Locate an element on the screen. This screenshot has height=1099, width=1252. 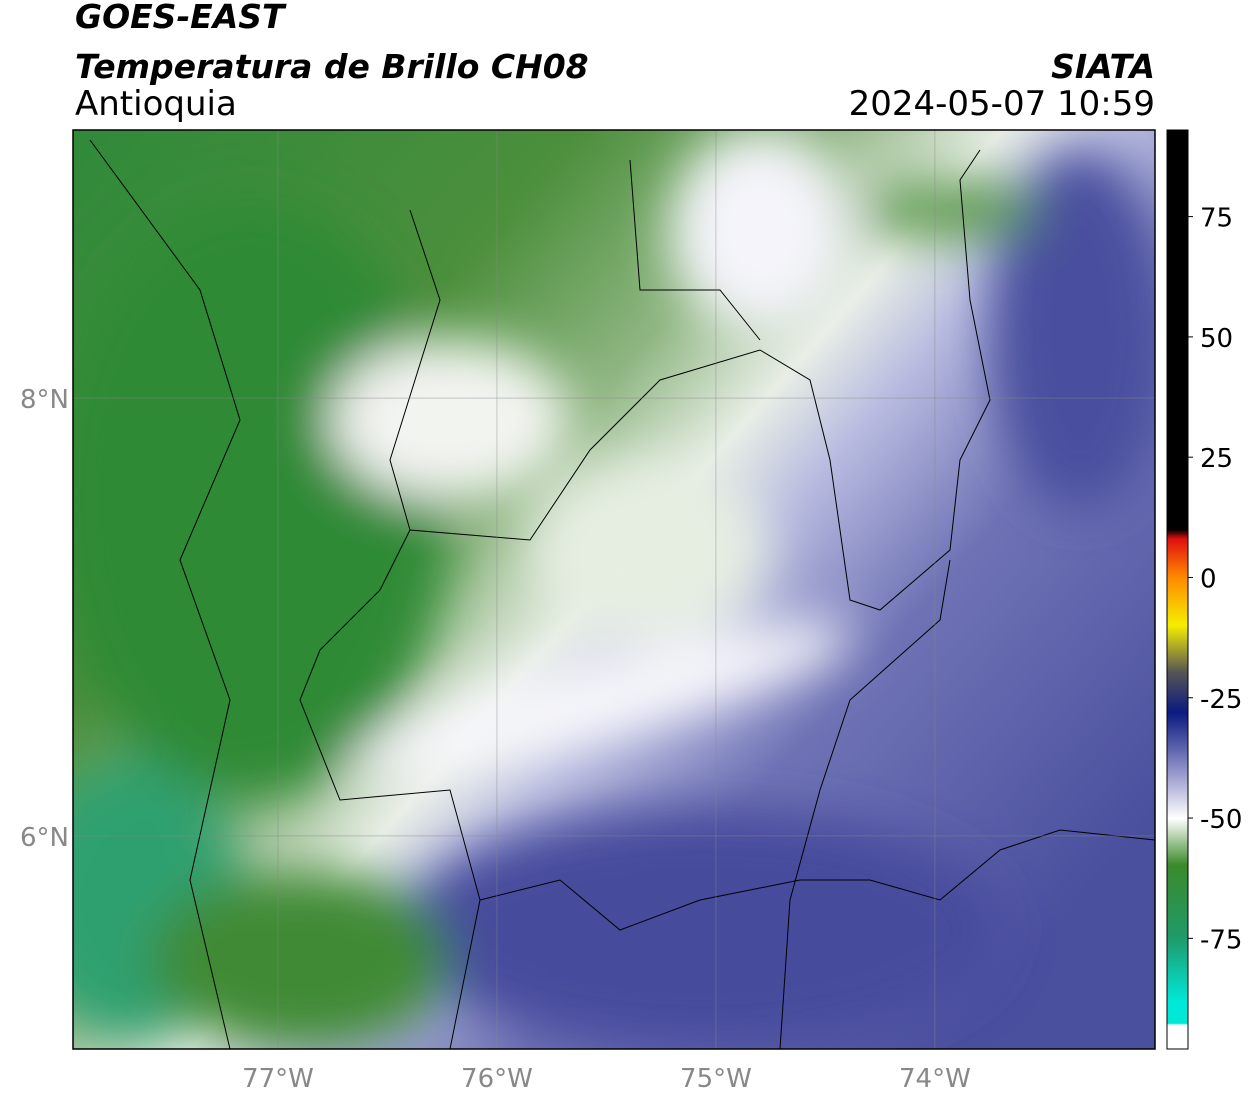
lon-label: 75°W is located at coordinates (716, 1079).